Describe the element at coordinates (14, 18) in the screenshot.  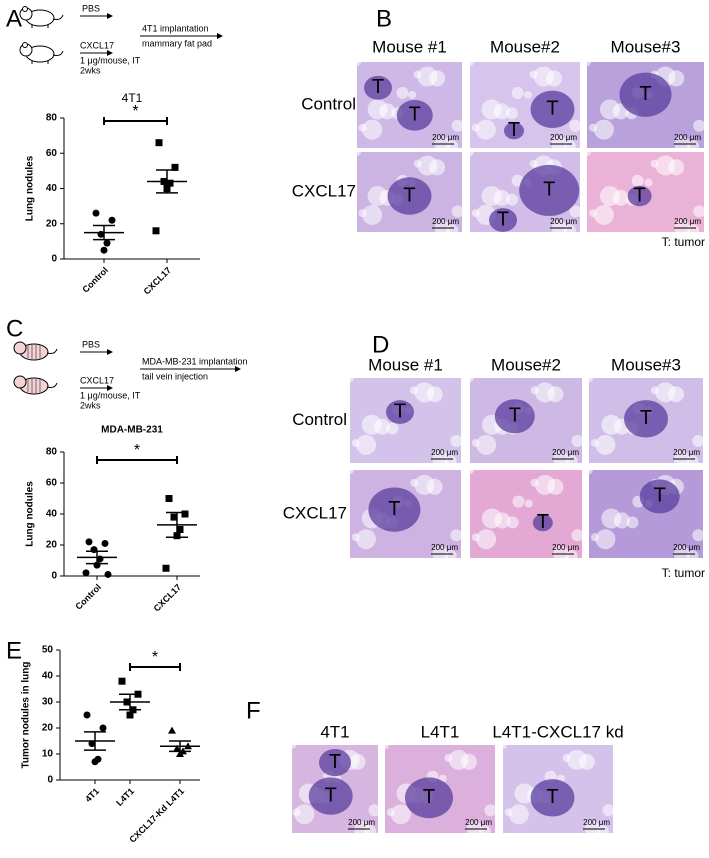
I see `panel-label: A` at that location.